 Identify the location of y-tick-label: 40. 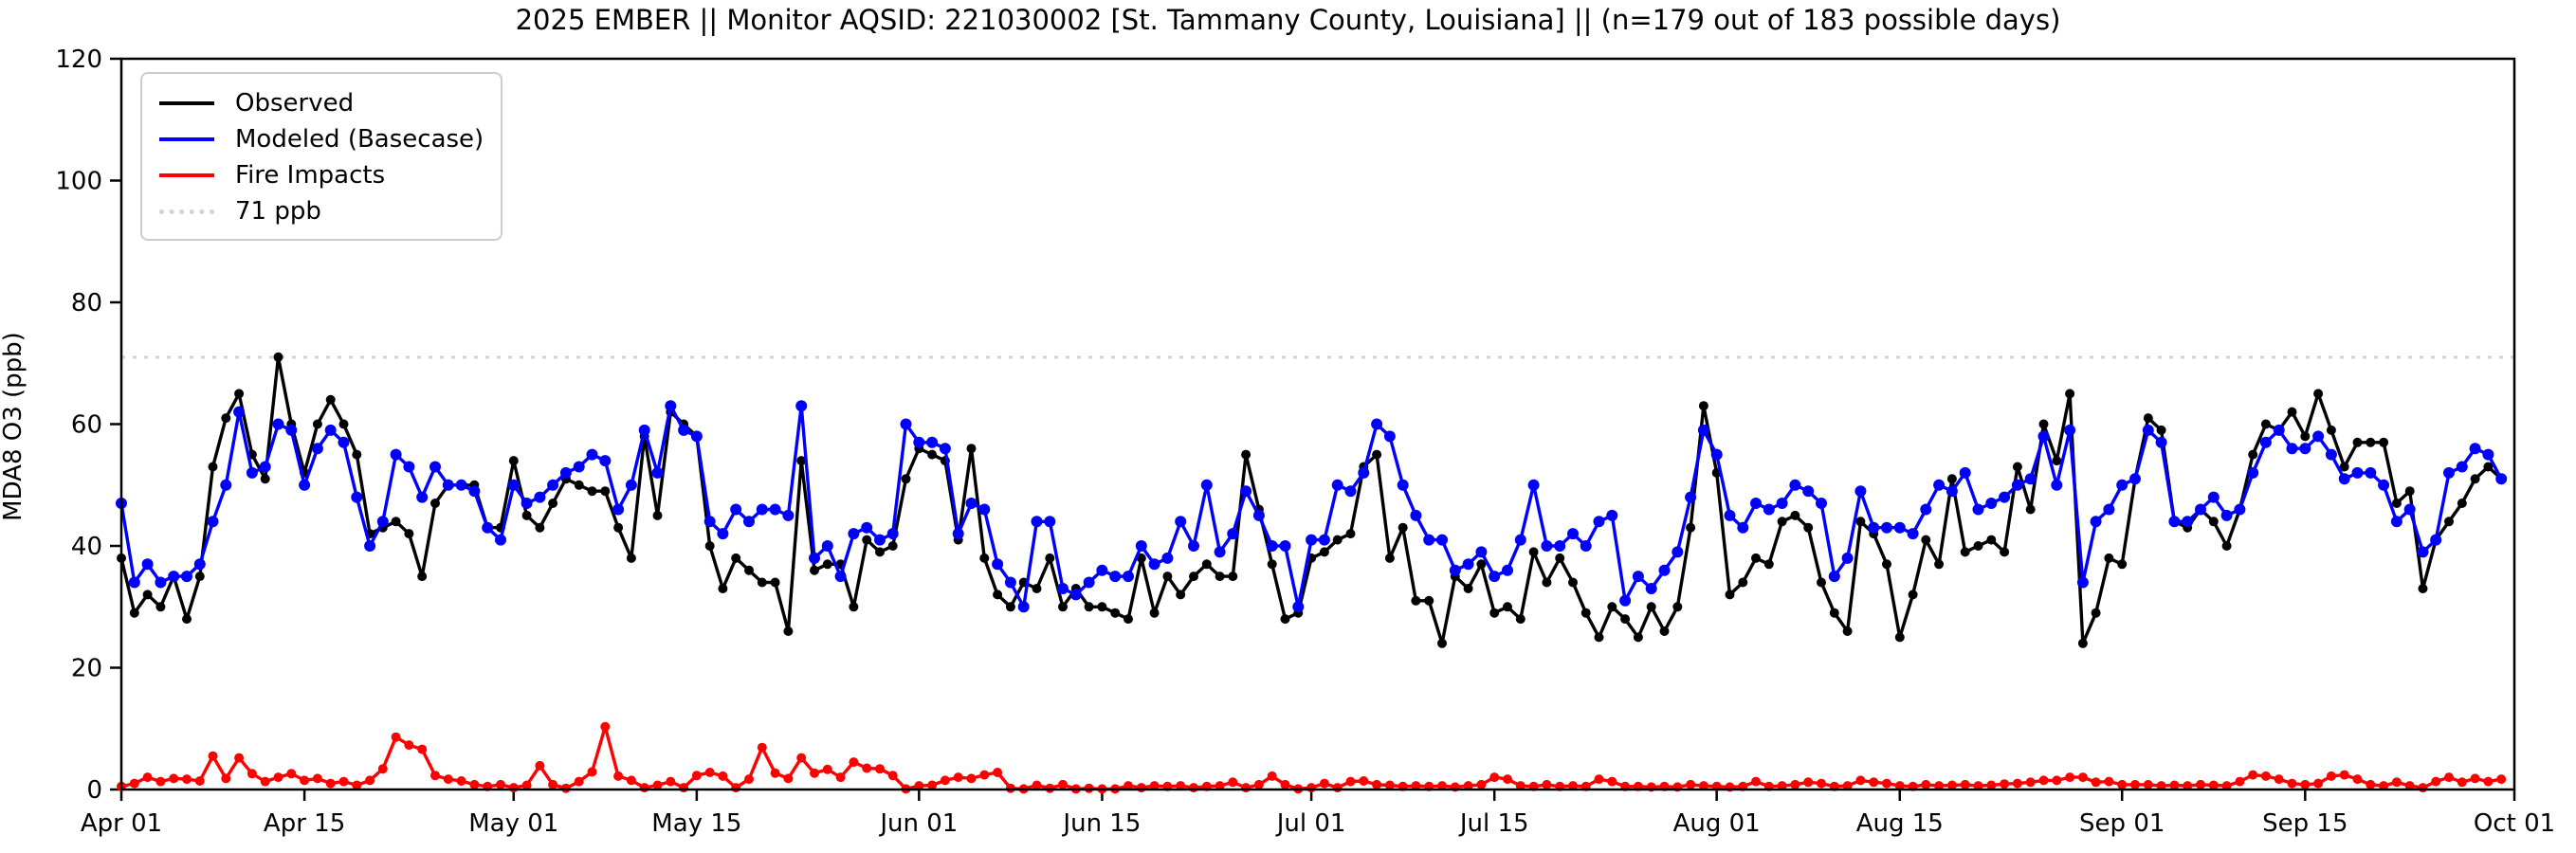
(86, 547).